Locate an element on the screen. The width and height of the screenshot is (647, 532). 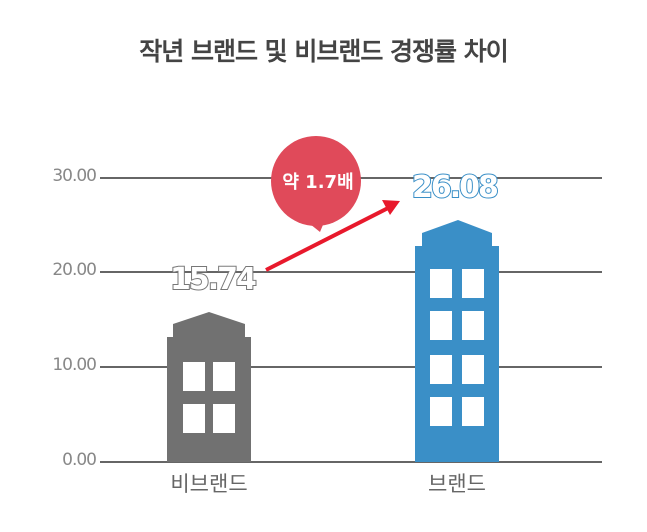
y-tick-0: 0.00 is located at coordinates (79, 460).